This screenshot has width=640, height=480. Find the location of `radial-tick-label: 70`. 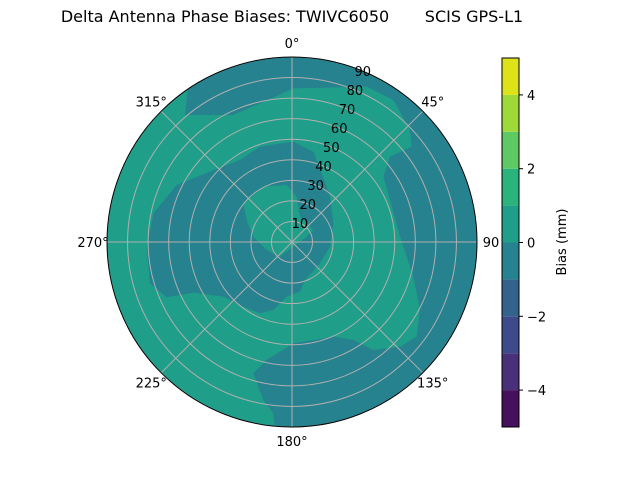

radial-tick-label: 70 is located at coordinates (347, 110).